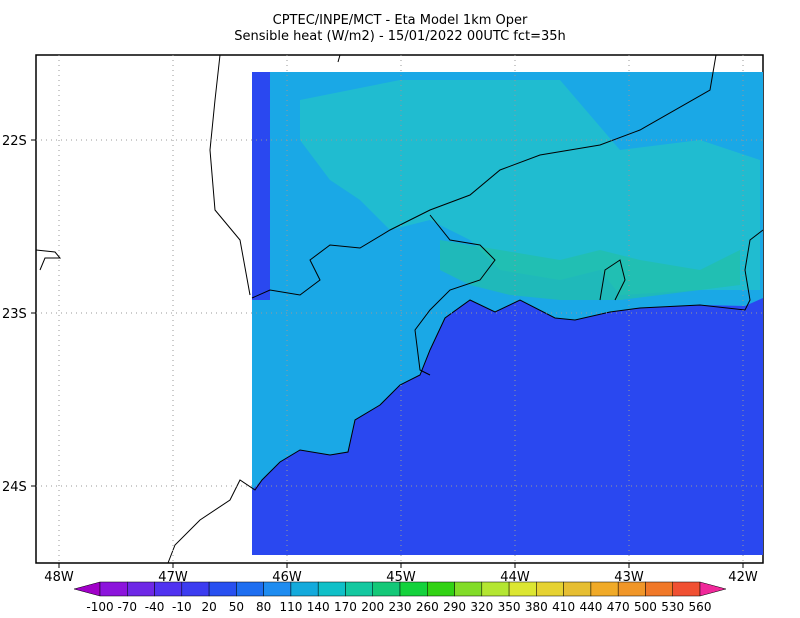 The image size is (800, 618). What do you see at coordinates (372, 607) in the screenshot?
I see `colorbar-label: 200` at bounding box center [372, 607].